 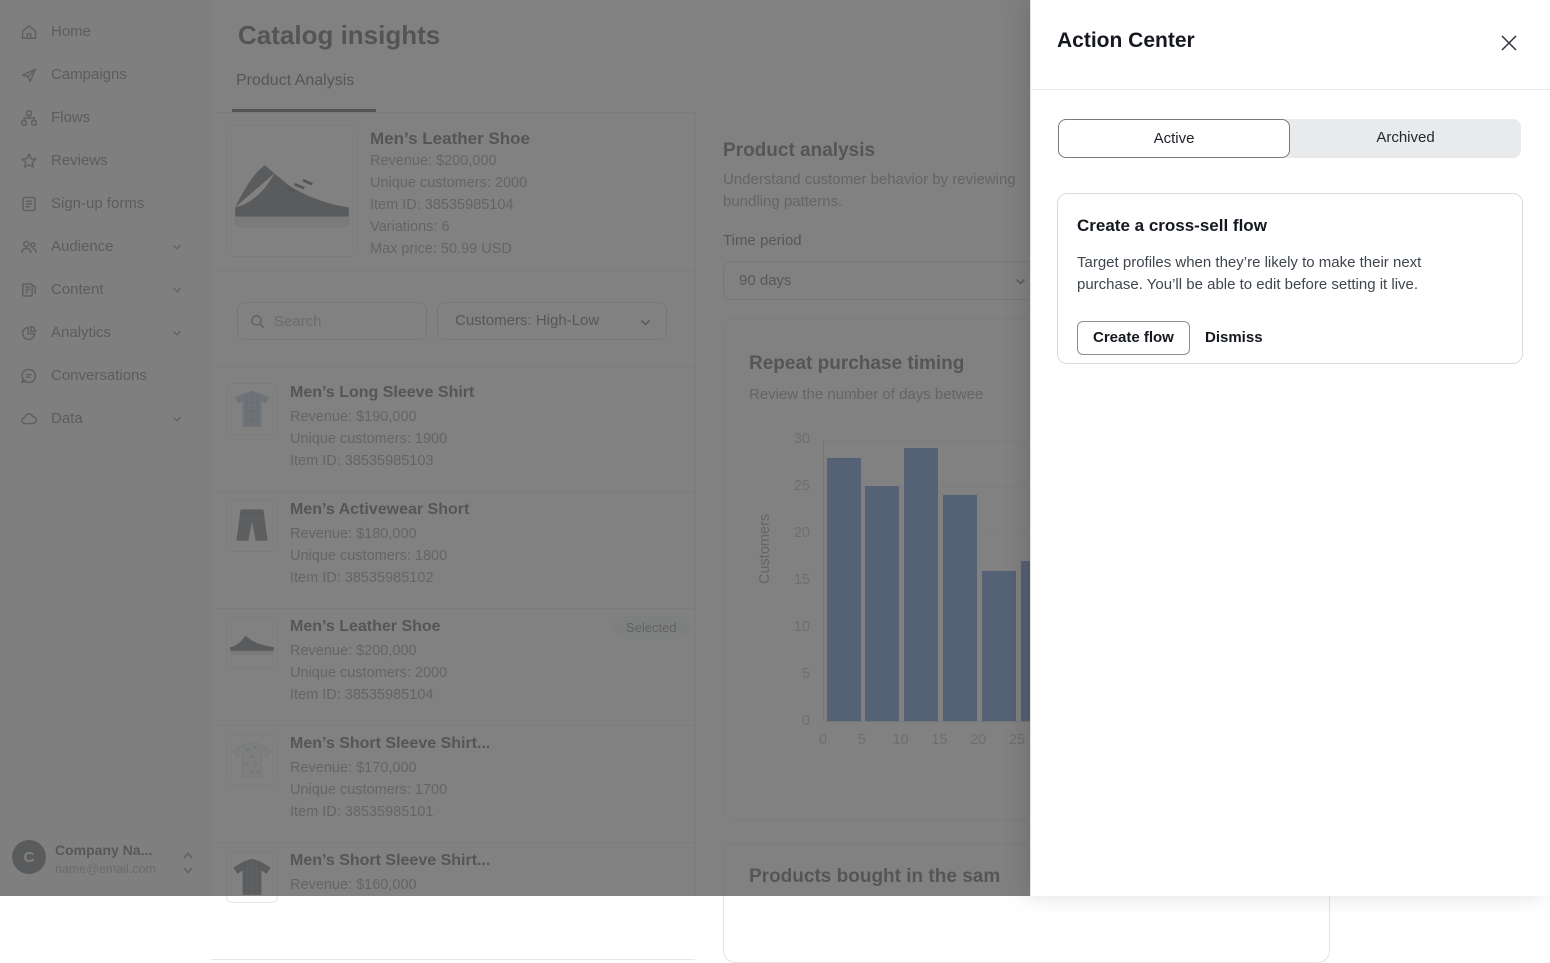 I want to click on active-archived-toggle: Active Archived, so click(x=1289, y=138).